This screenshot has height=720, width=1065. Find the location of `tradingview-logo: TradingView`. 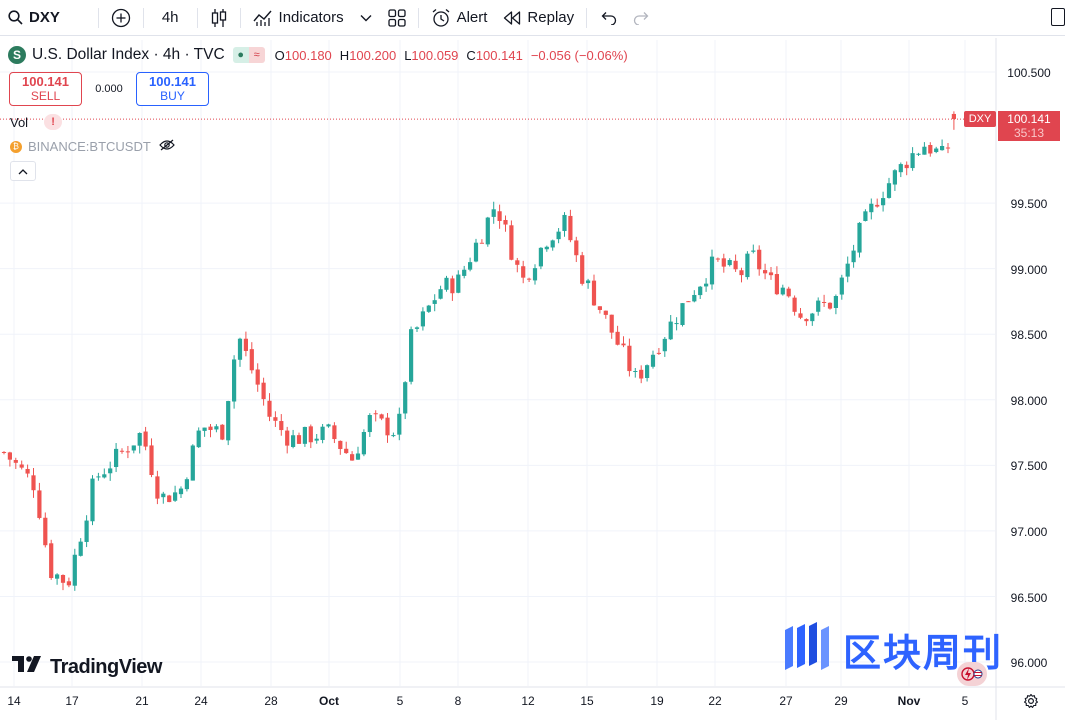

tradingview-logo: TradingView is located at coordinates (87, 667).